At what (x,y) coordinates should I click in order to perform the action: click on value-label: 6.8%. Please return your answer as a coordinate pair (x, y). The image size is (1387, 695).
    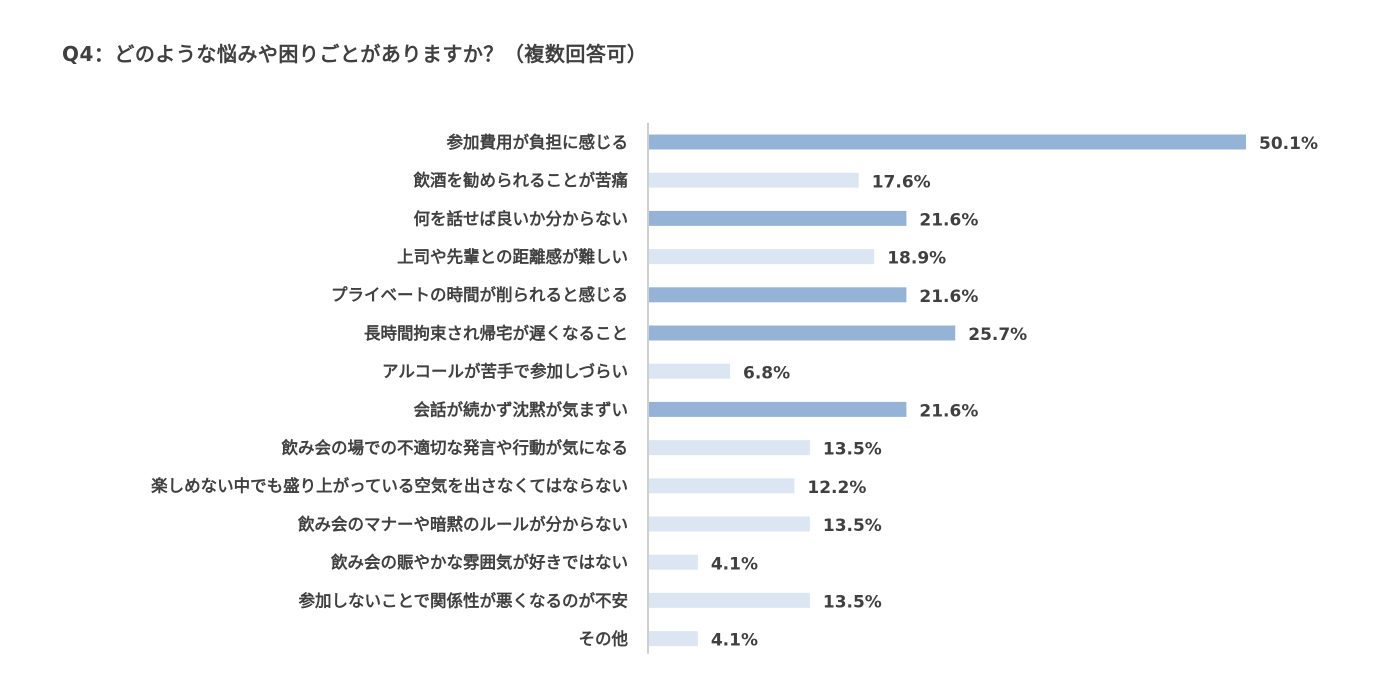
    Looking at the image, I should click on (766, 373).